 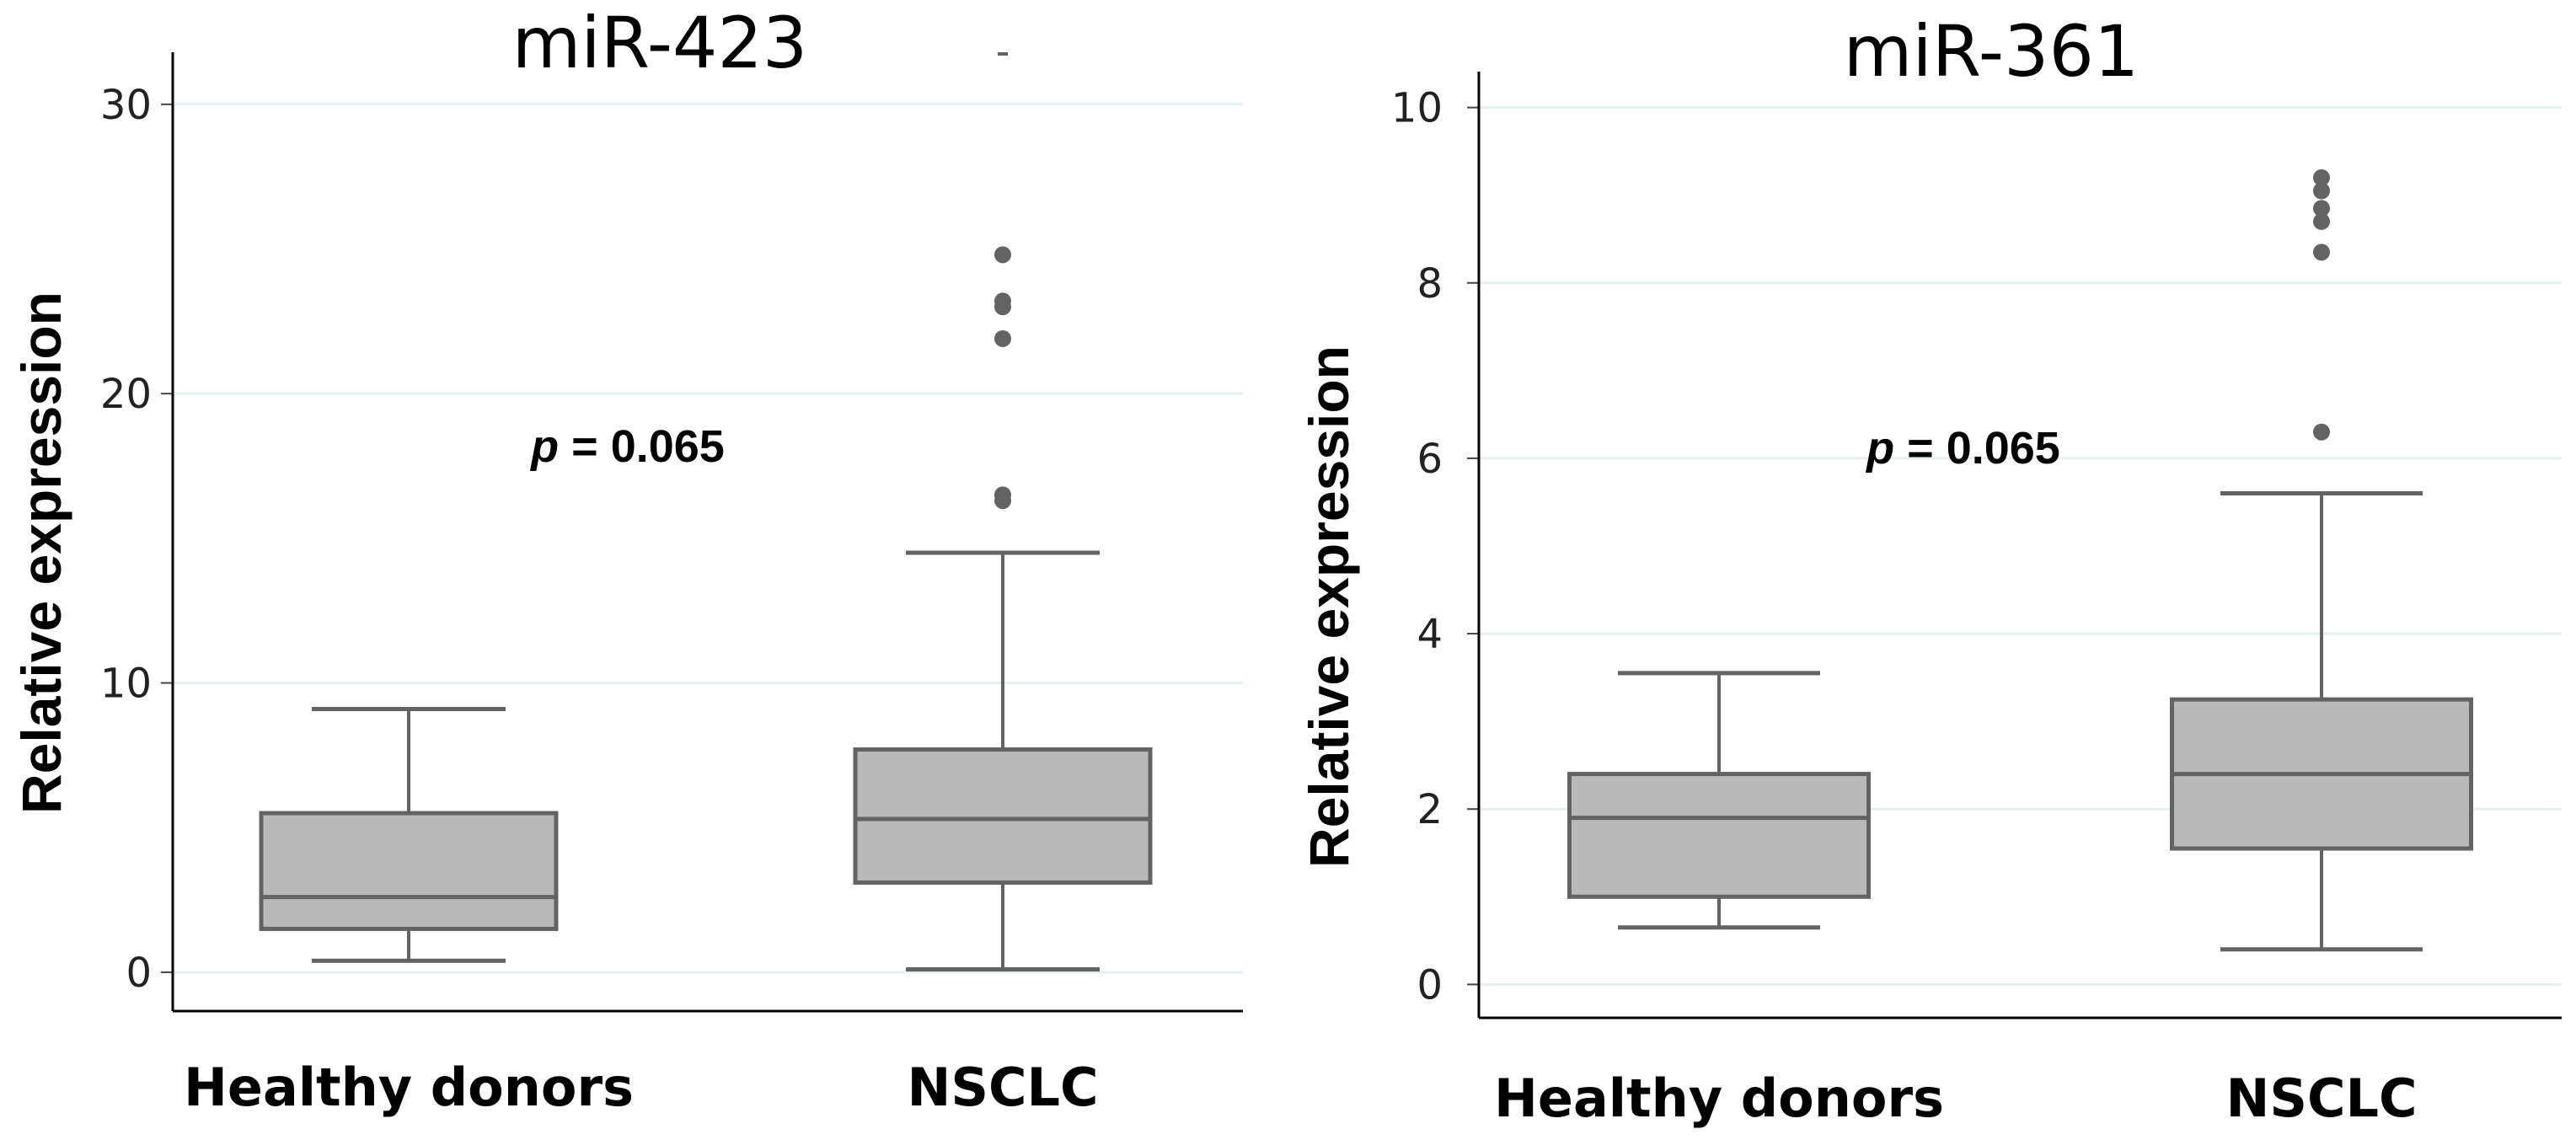 I want to click on y-tick-label: 30, so click(x=126, y=105).